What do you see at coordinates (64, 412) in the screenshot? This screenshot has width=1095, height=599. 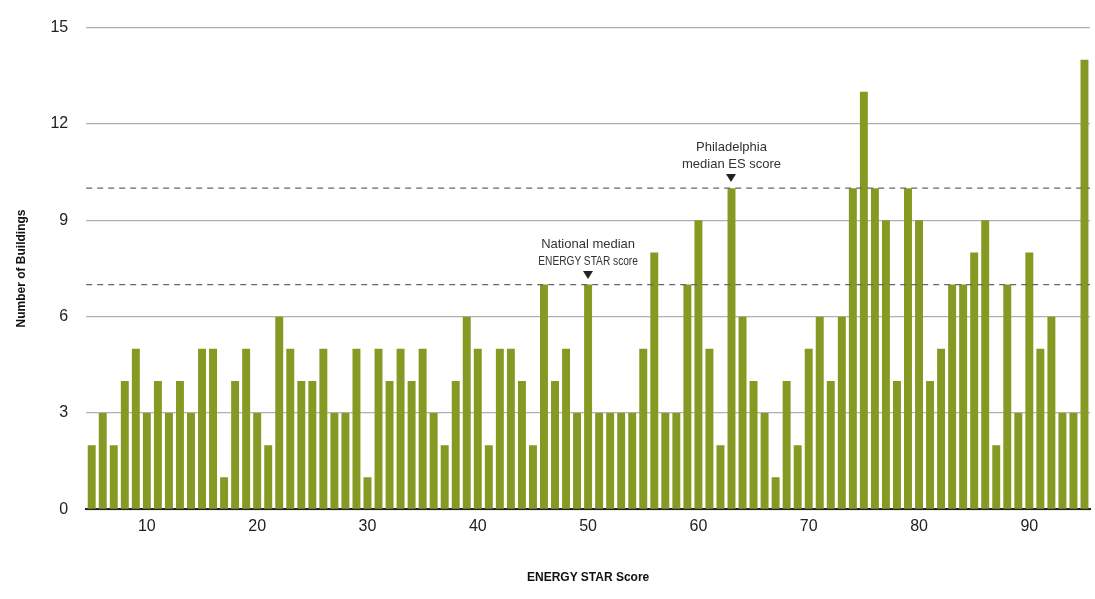 I see `y-tick-label: 3` at bounding box center [64, 412].